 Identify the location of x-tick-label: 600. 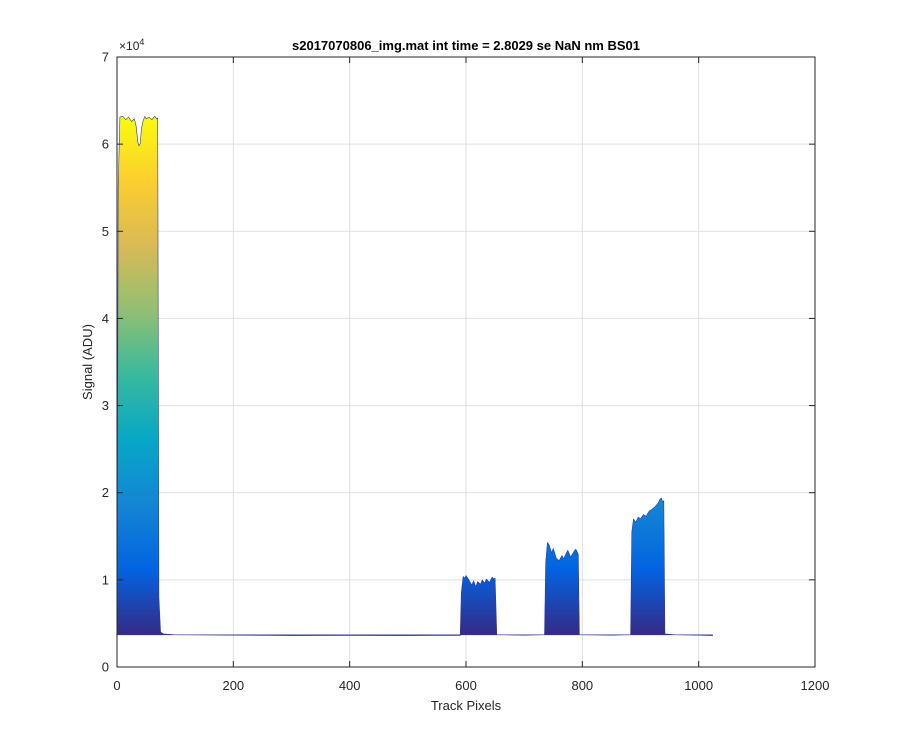
(466, 685).